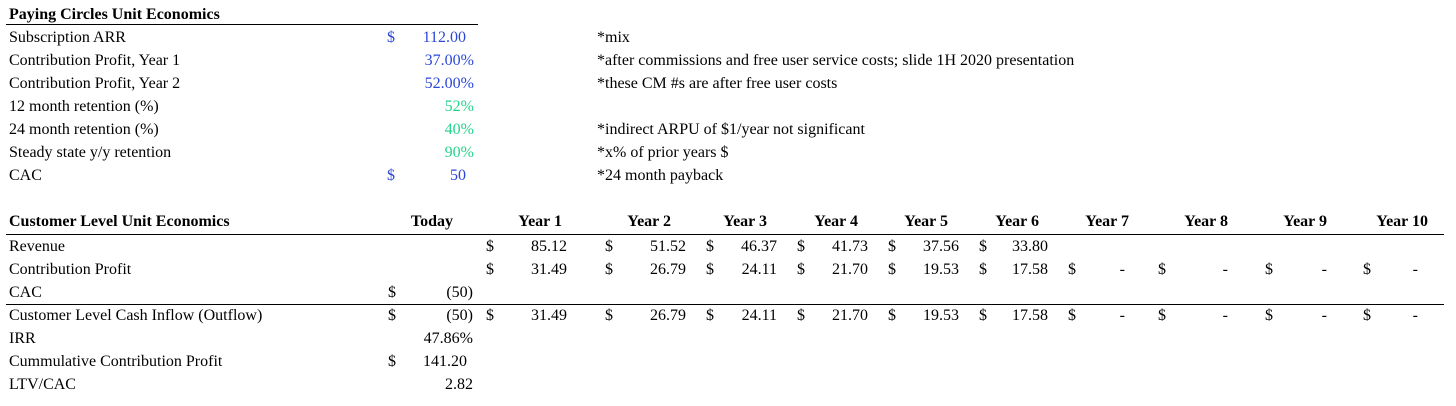 Image resolution: width=1456 pixels, height=406 pixels. I want to click on assumption-value: 52.00%, so click(449, 83).